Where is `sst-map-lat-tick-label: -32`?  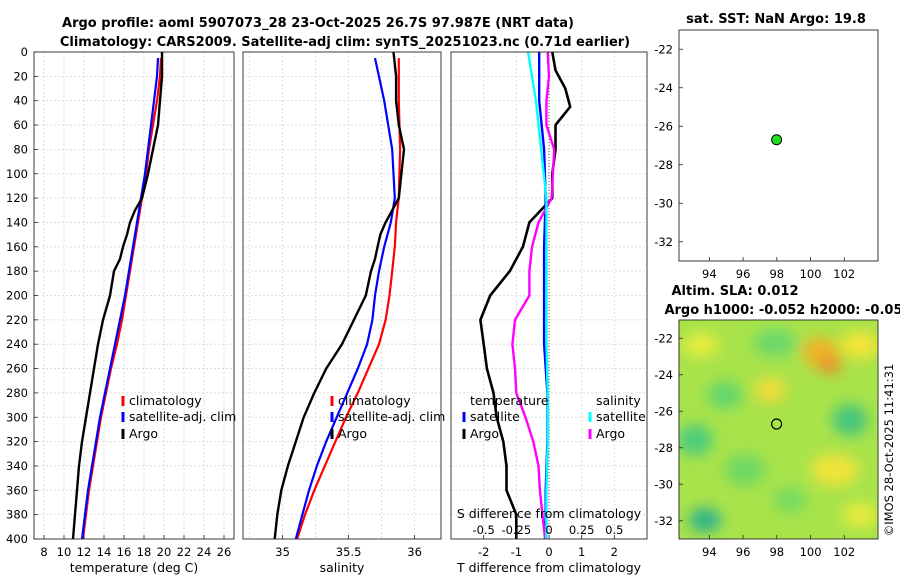
sst-map-lat-tick-label: -32 is located at coordinates (663, 242).